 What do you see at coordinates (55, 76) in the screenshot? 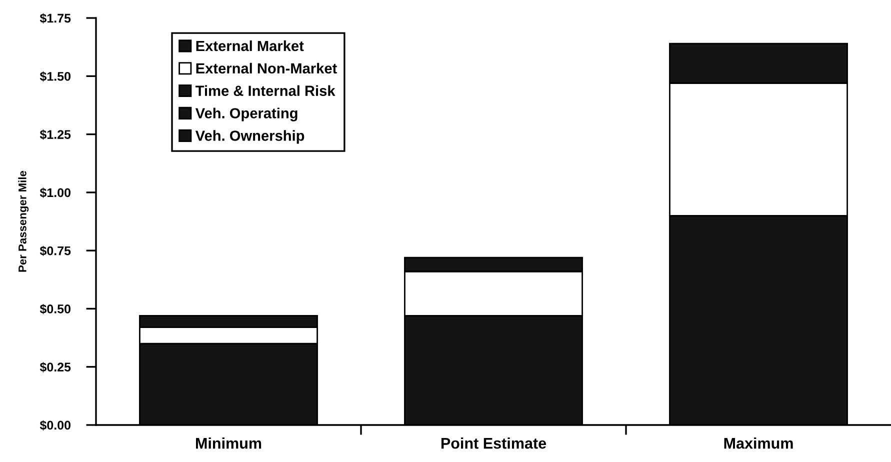
I see `y-tick-label: $1.50` at bounding box center [55, 76].